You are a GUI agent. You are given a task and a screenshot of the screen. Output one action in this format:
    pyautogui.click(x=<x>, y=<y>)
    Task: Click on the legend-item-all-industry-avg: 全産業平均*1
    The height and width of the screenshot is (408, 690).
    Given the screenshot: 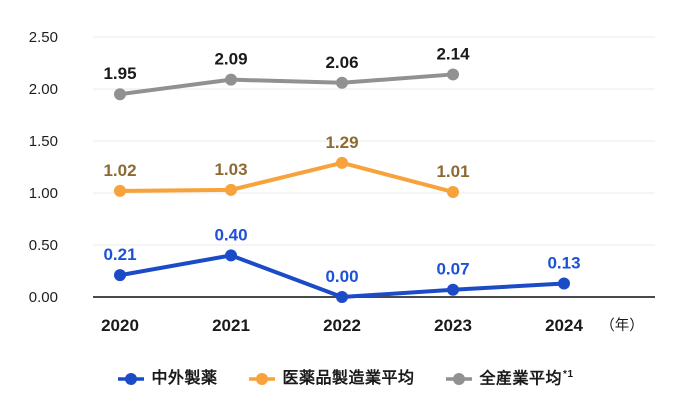 What is the action you would take?
    pyautogui.click(x=509, y=378)
    